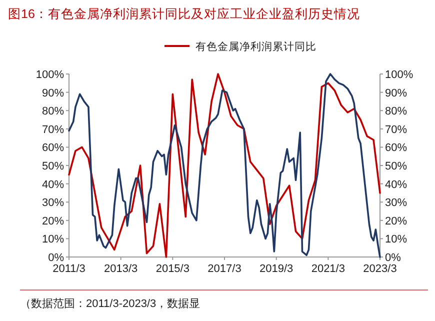  Describe the element at coordinates (396, 221) in the screenshot. I see `y2-tick-label: 20%` at that location.